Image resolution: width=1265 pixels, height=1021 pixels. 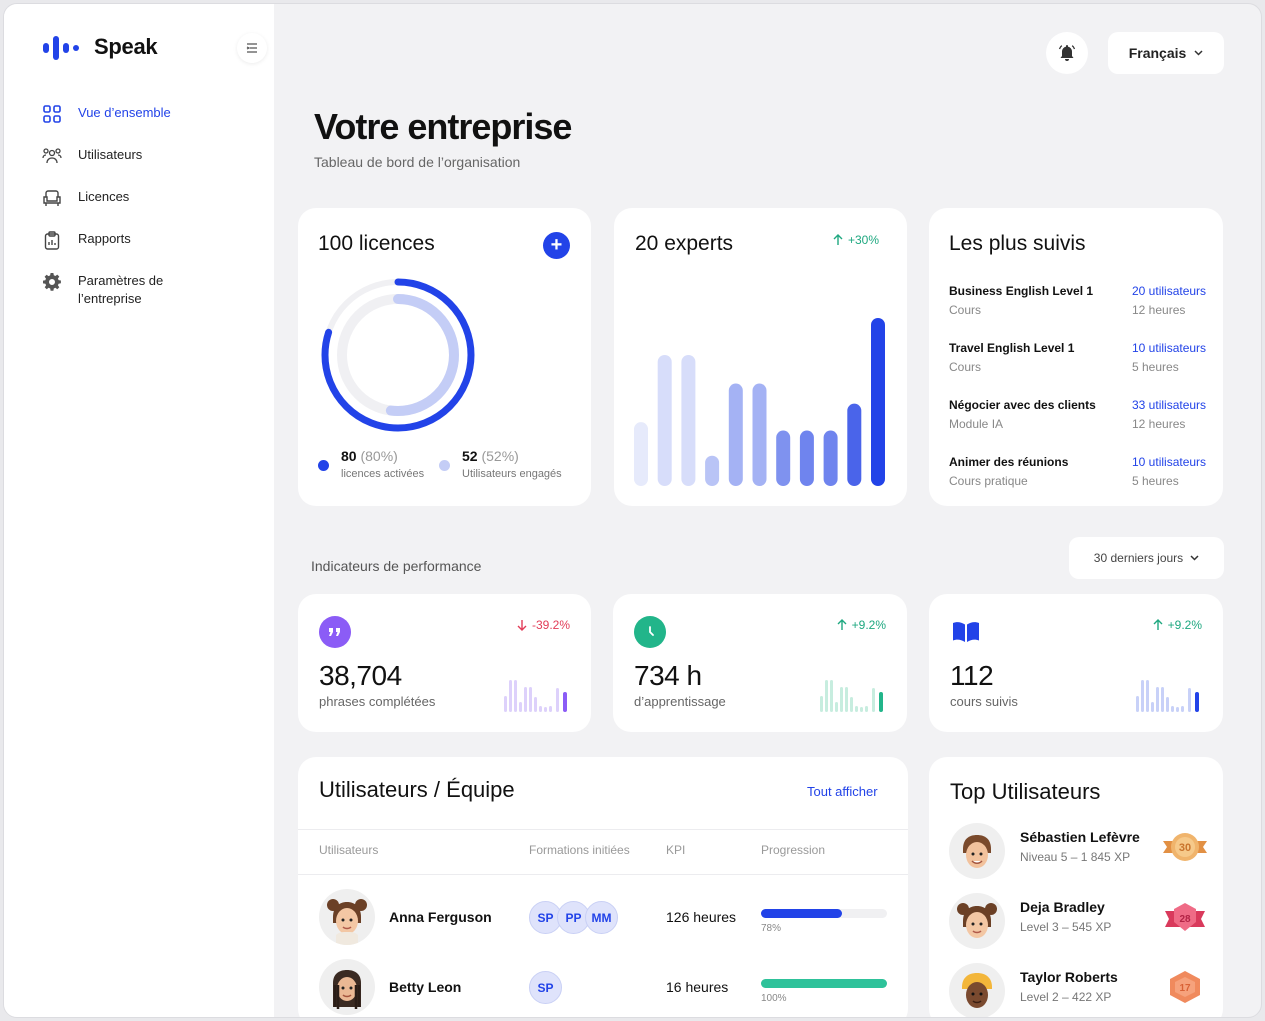 I want to click on plus-icon: +, so click(x=556, y=245).